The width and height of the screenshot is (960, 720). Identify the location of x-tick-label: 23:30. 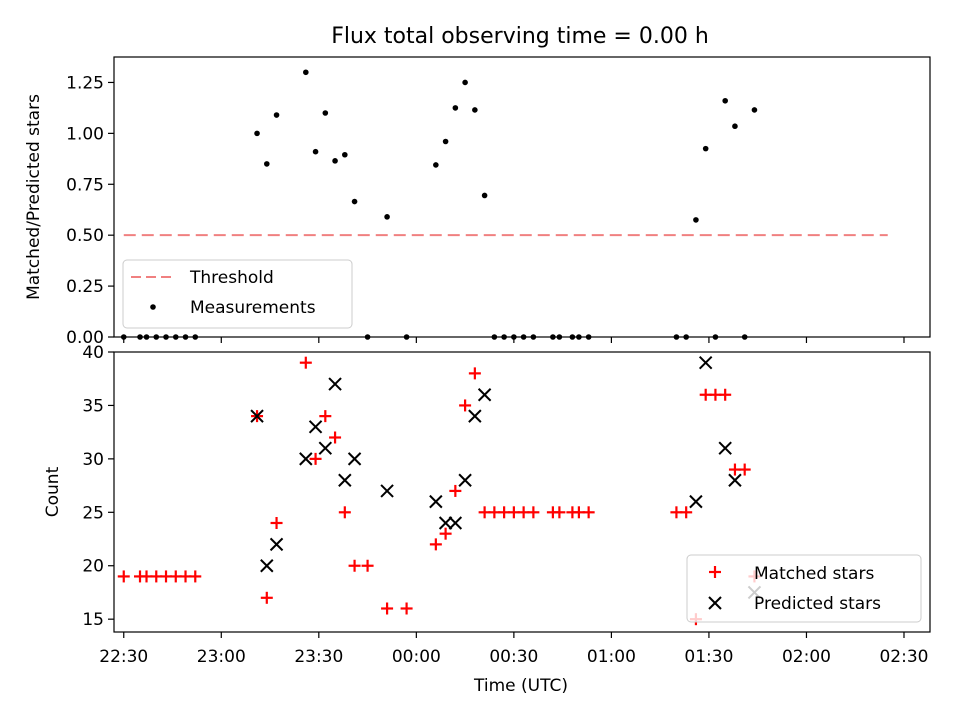
(318, 657).